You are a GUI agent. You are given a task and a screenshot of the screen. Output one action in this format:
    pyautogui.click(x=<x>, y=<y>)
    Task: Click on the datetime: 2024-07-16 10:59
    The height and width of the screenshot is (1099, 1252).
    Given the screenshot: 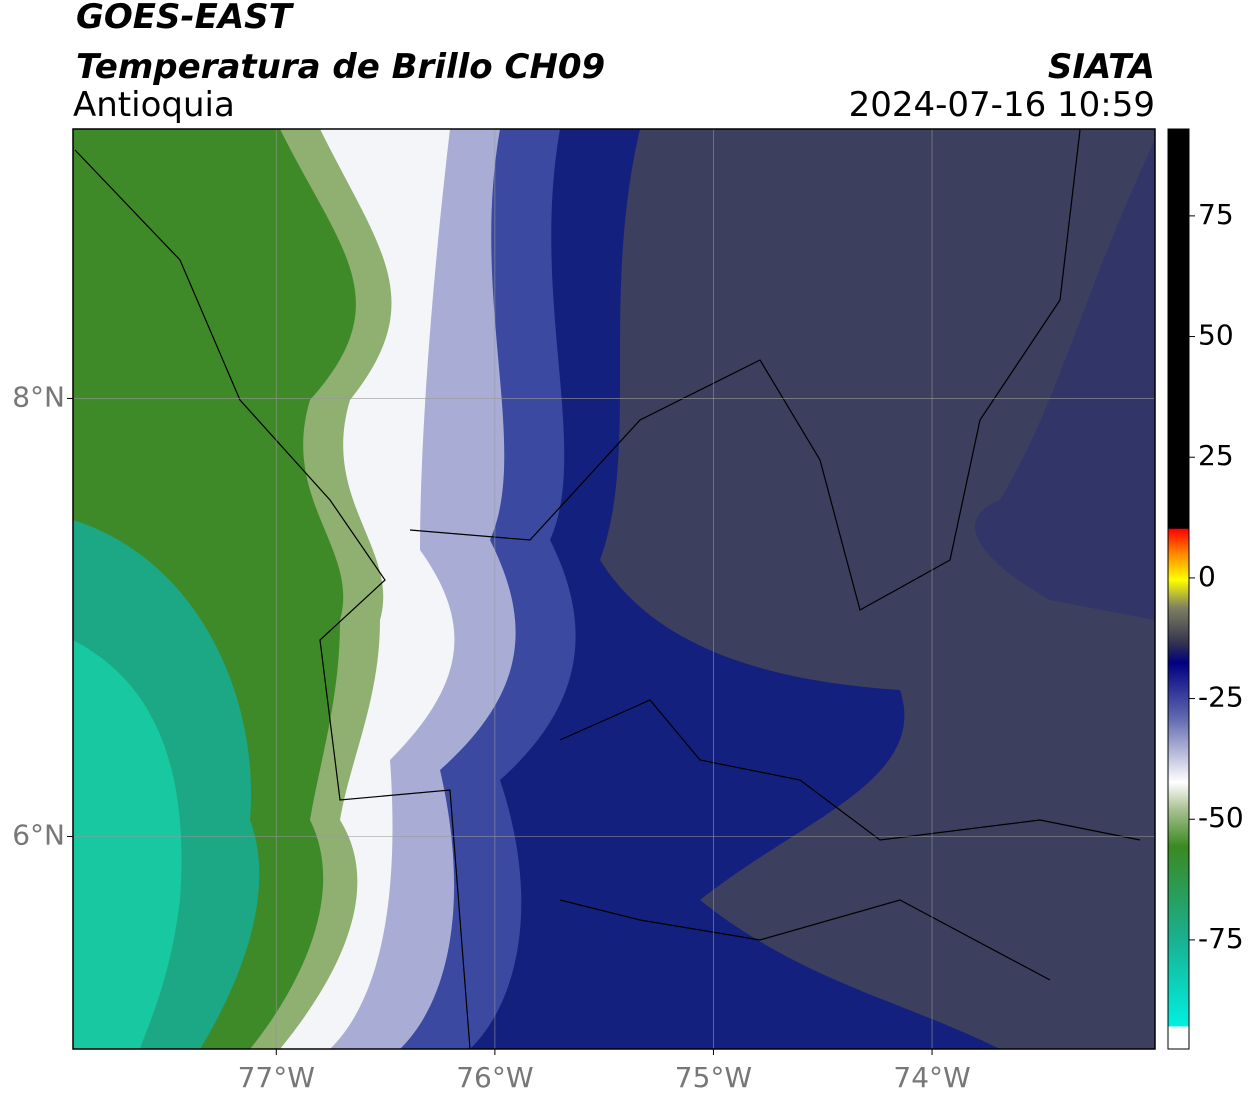 What is the action you would take?
    pyautogui.click(x=1002, y=105)
    